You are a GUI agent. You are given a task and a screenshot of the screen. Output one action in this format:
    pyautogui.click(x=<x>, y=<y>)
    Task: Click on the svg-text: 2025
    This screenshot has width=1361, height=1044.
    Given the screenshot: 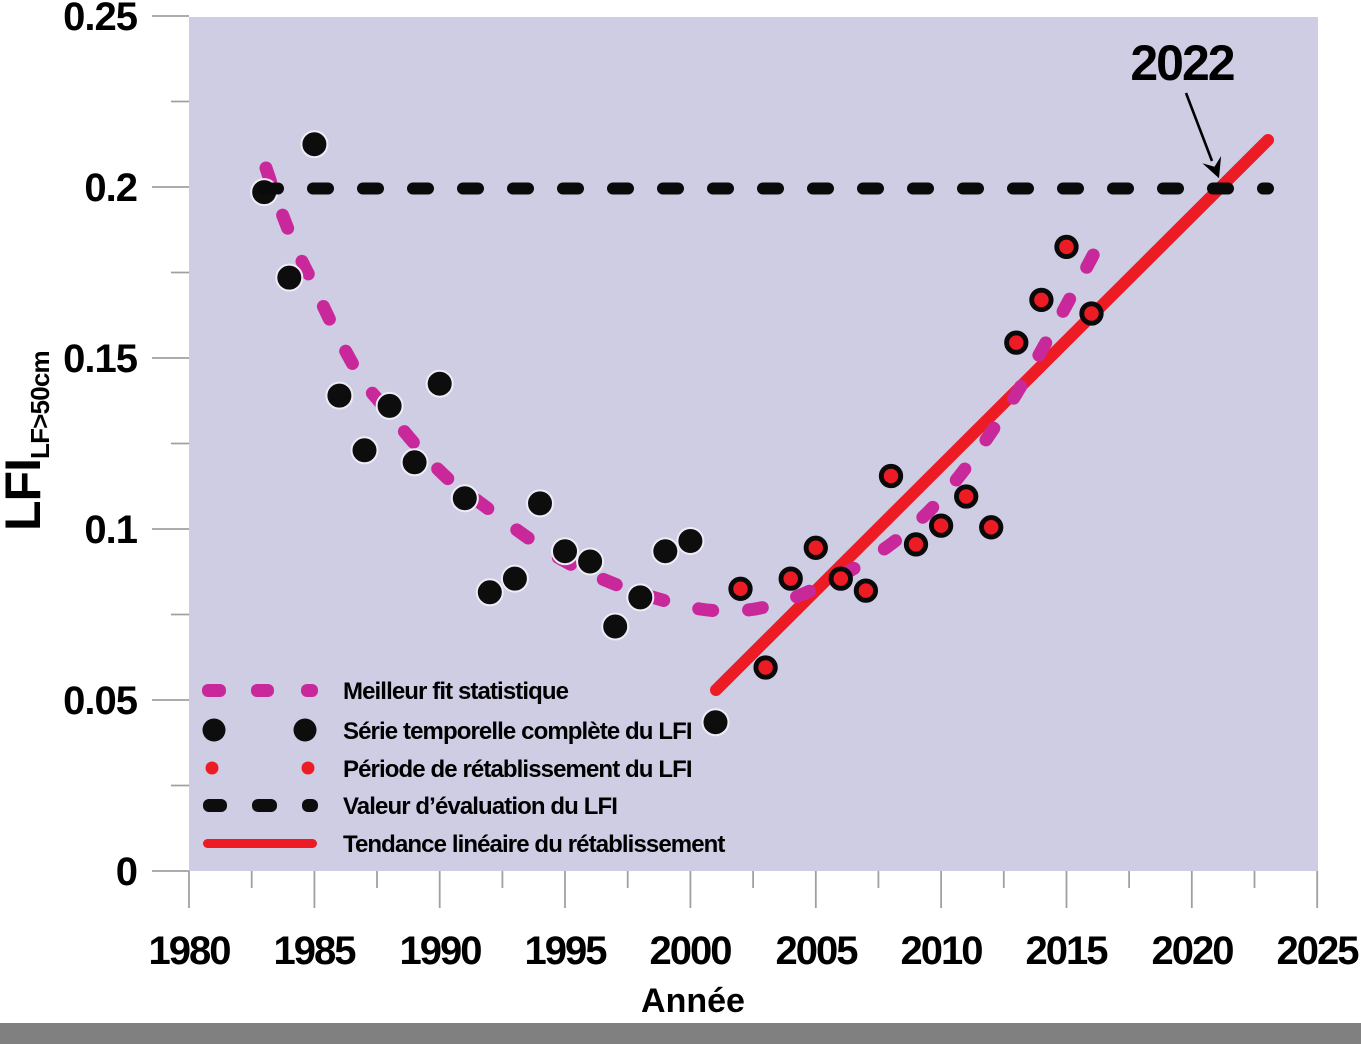 What is the action you would take?
    pyautogui.click(x=1318, y=951)
    